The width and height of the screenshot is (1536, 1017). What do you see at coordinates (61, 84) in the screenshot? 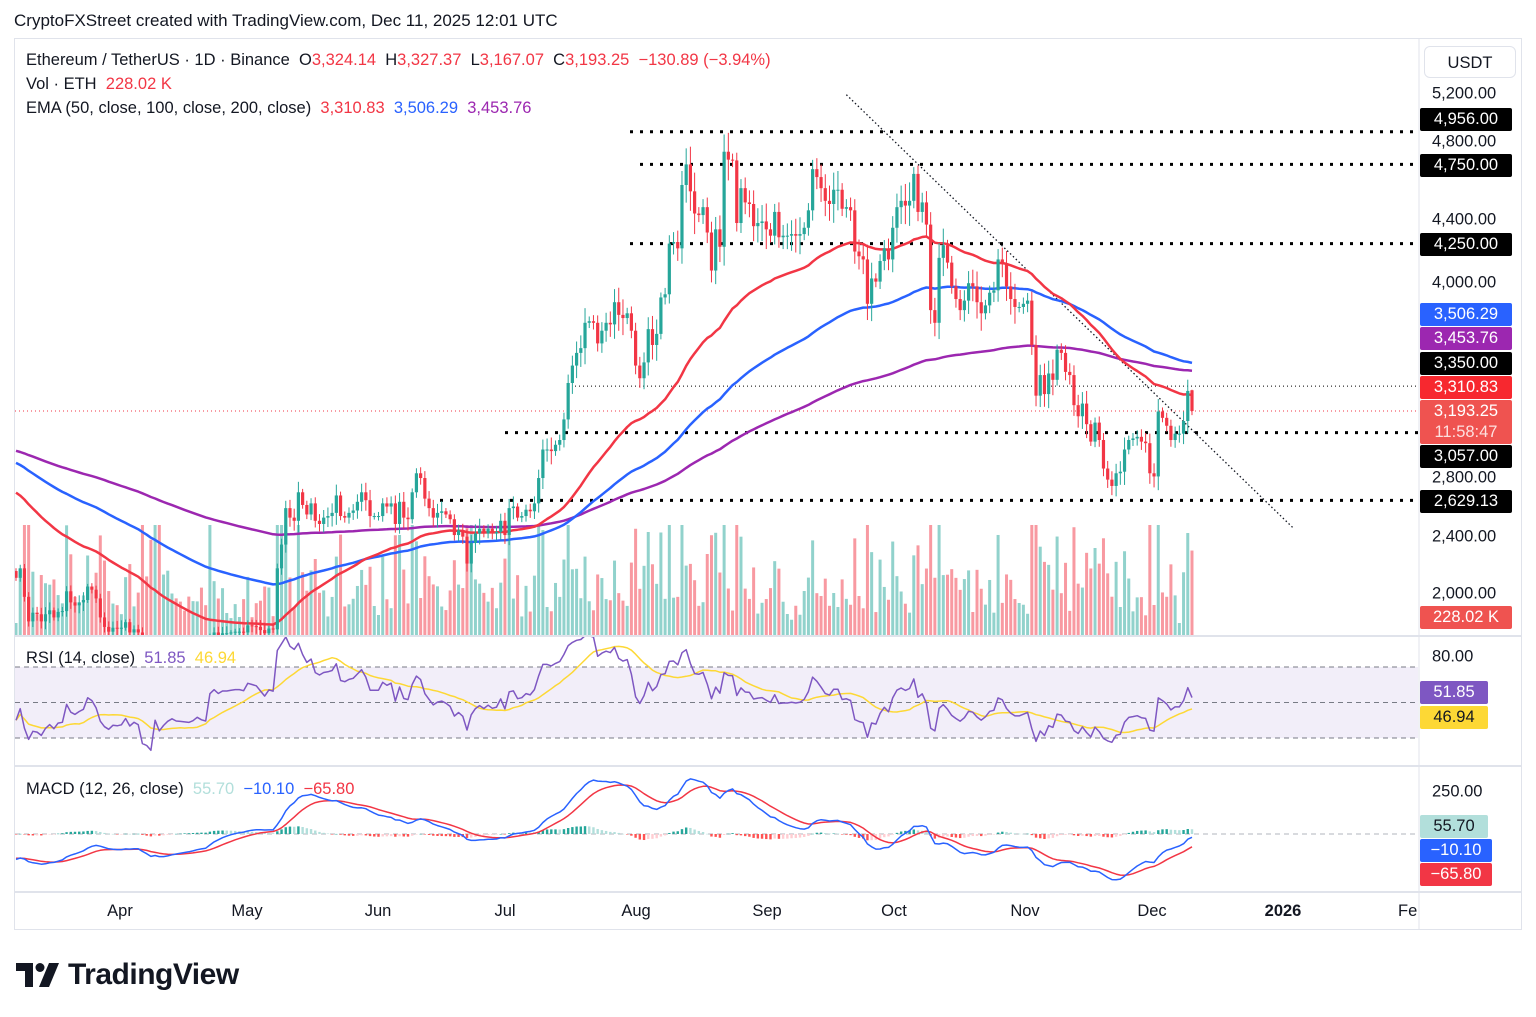
I see `volume-label: Vol · ETH` at bounding box center [61, 84].